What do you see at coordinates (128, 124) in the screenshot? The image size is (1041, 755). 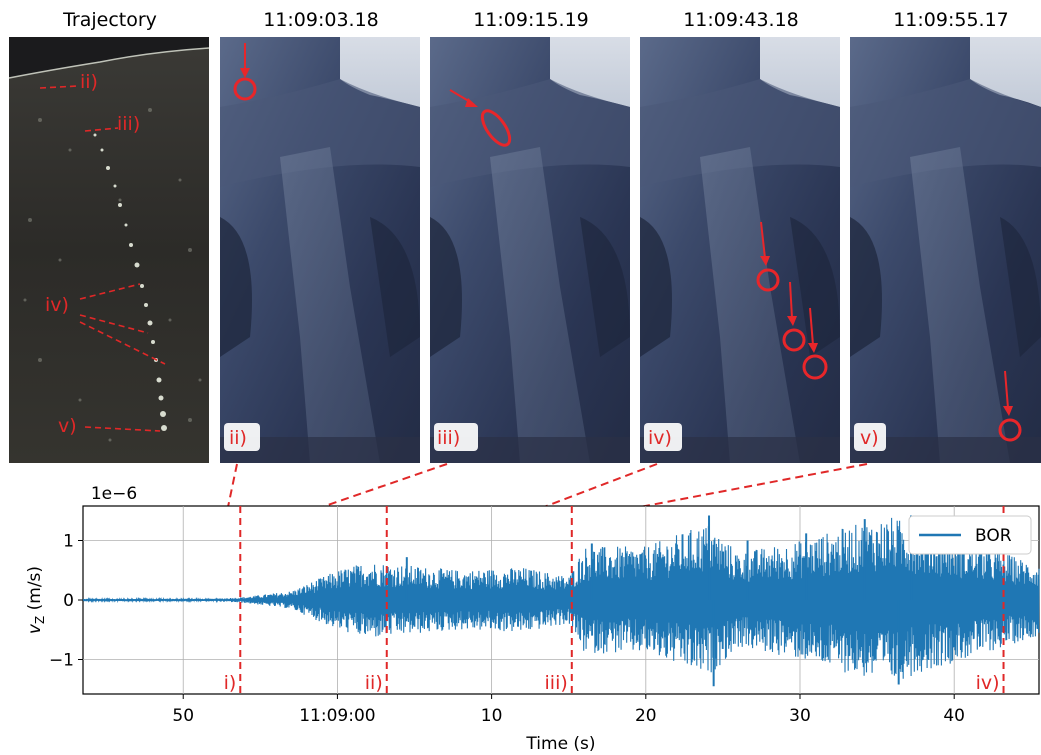 I see `trajectory-label-iii: iii)` at bounding box center [128, 124].